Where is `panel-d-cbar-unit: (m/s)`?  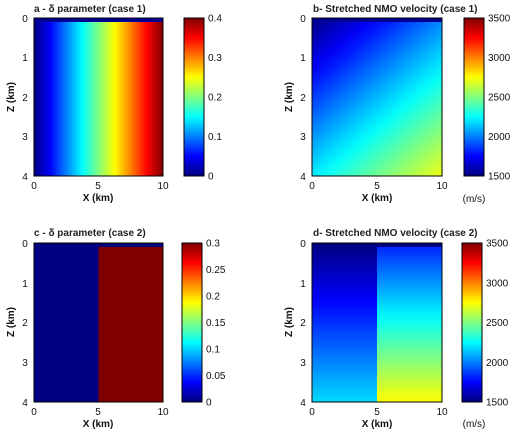 panel-d-cbar-unit: (m/s) is located at coordinates (474, 424).